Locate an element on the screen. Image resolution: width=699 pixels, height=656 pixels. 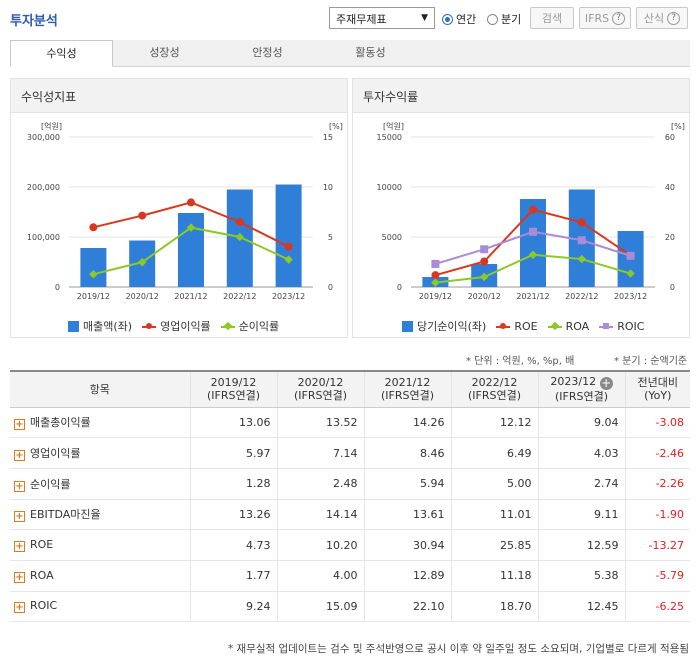
left-tick-label: 0 is located at coordinates (57, 287).